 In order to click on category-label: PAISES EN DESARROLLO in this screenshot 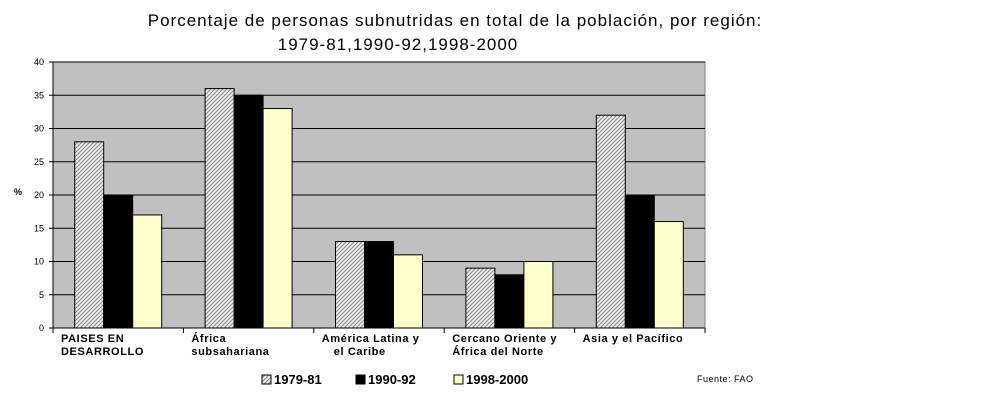, I will do `click(102, 345)`.